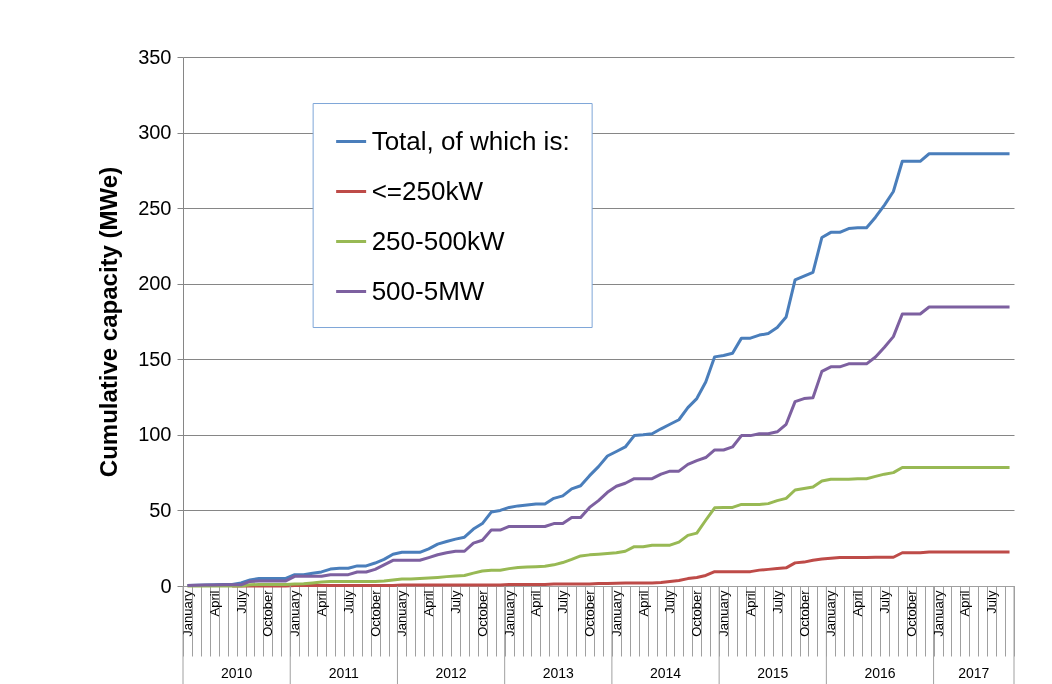 The height and width of the screenshot is (684, 1052). I want to click on y-tick-label: 150, so click(155, 358).